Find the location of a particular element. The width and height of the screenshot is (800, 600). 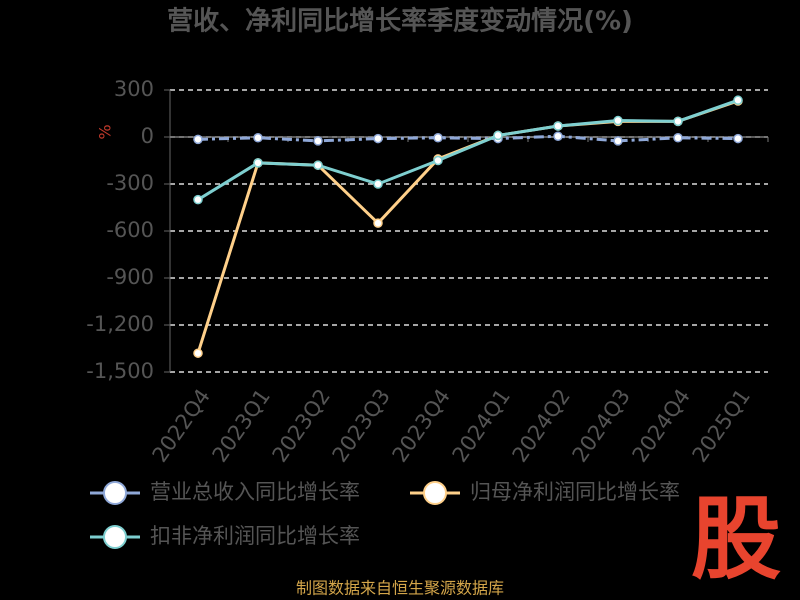

x-tick-label: 2025Q1 is located at coordinates (721, 426).